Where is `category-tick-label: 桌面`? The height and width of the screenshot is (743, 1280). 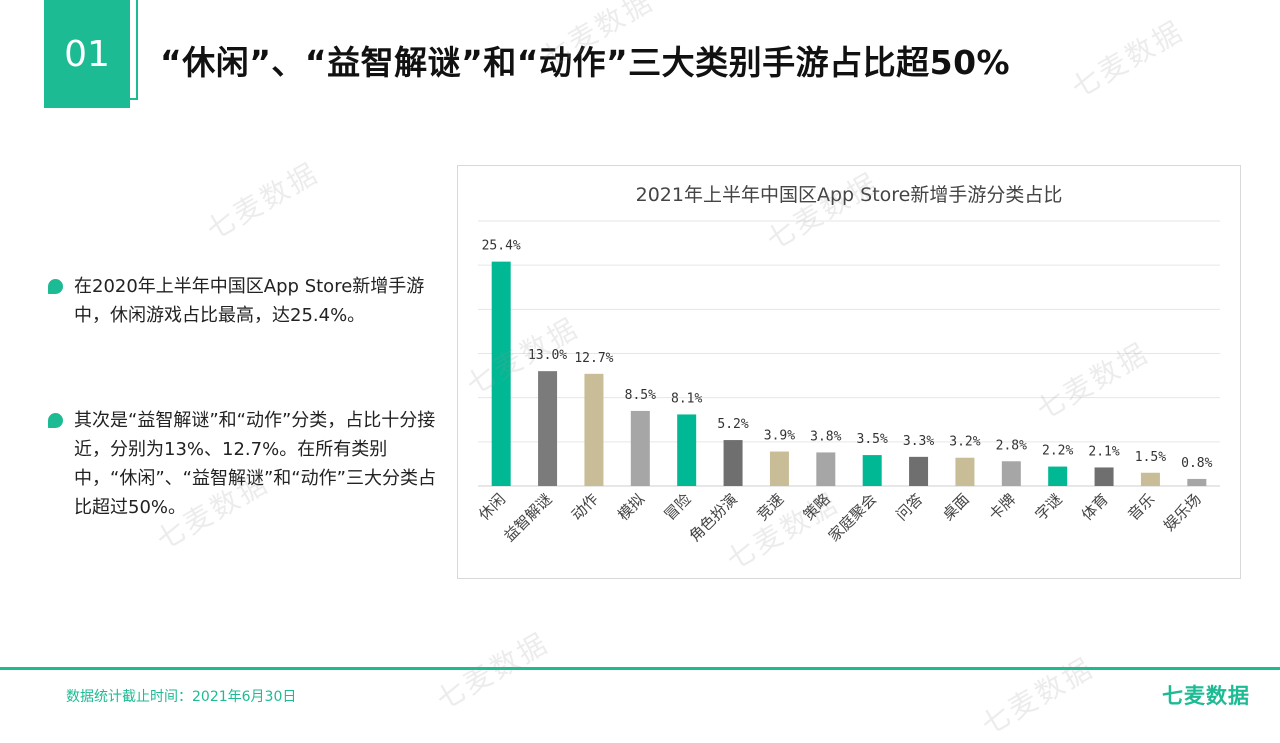 category-tick-label: 桌面 is located at coordinates (956, 507).